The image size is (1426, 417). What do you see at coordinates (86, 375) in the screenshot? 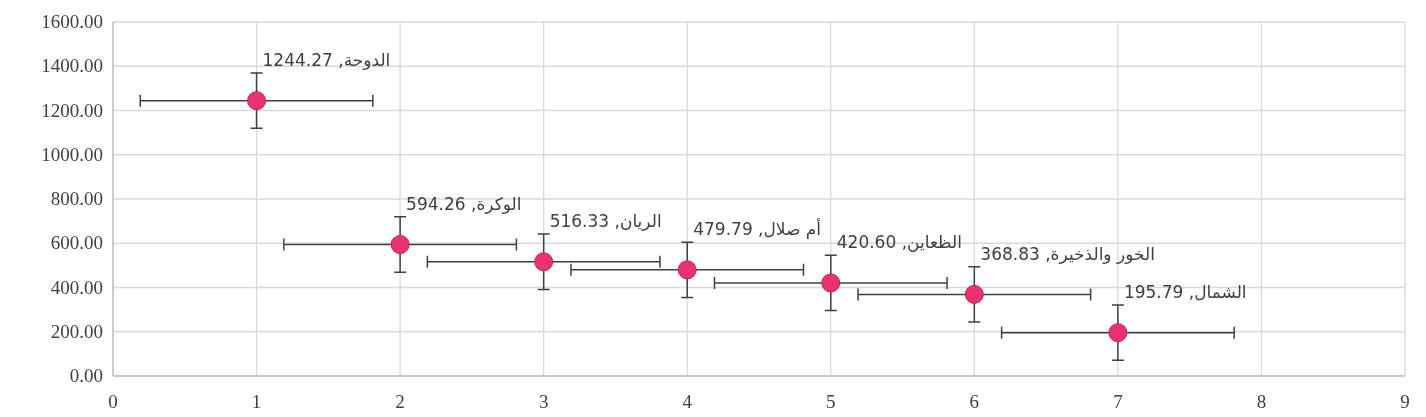
I see `y-tick-label: 0.00` at bounding box center [86, 375].